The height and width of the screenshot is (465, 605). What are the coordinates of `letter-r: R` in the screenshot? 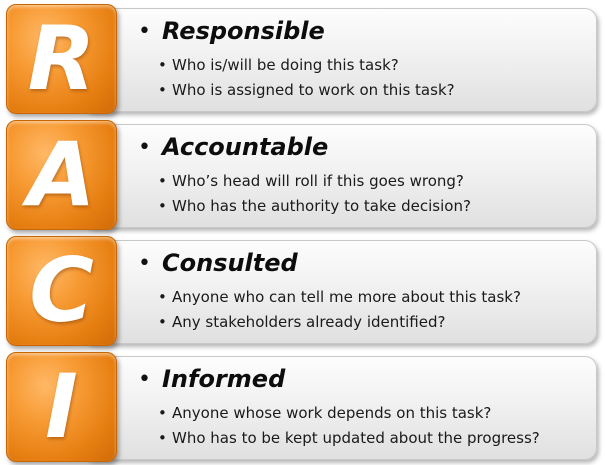 It's located at (61, 58).